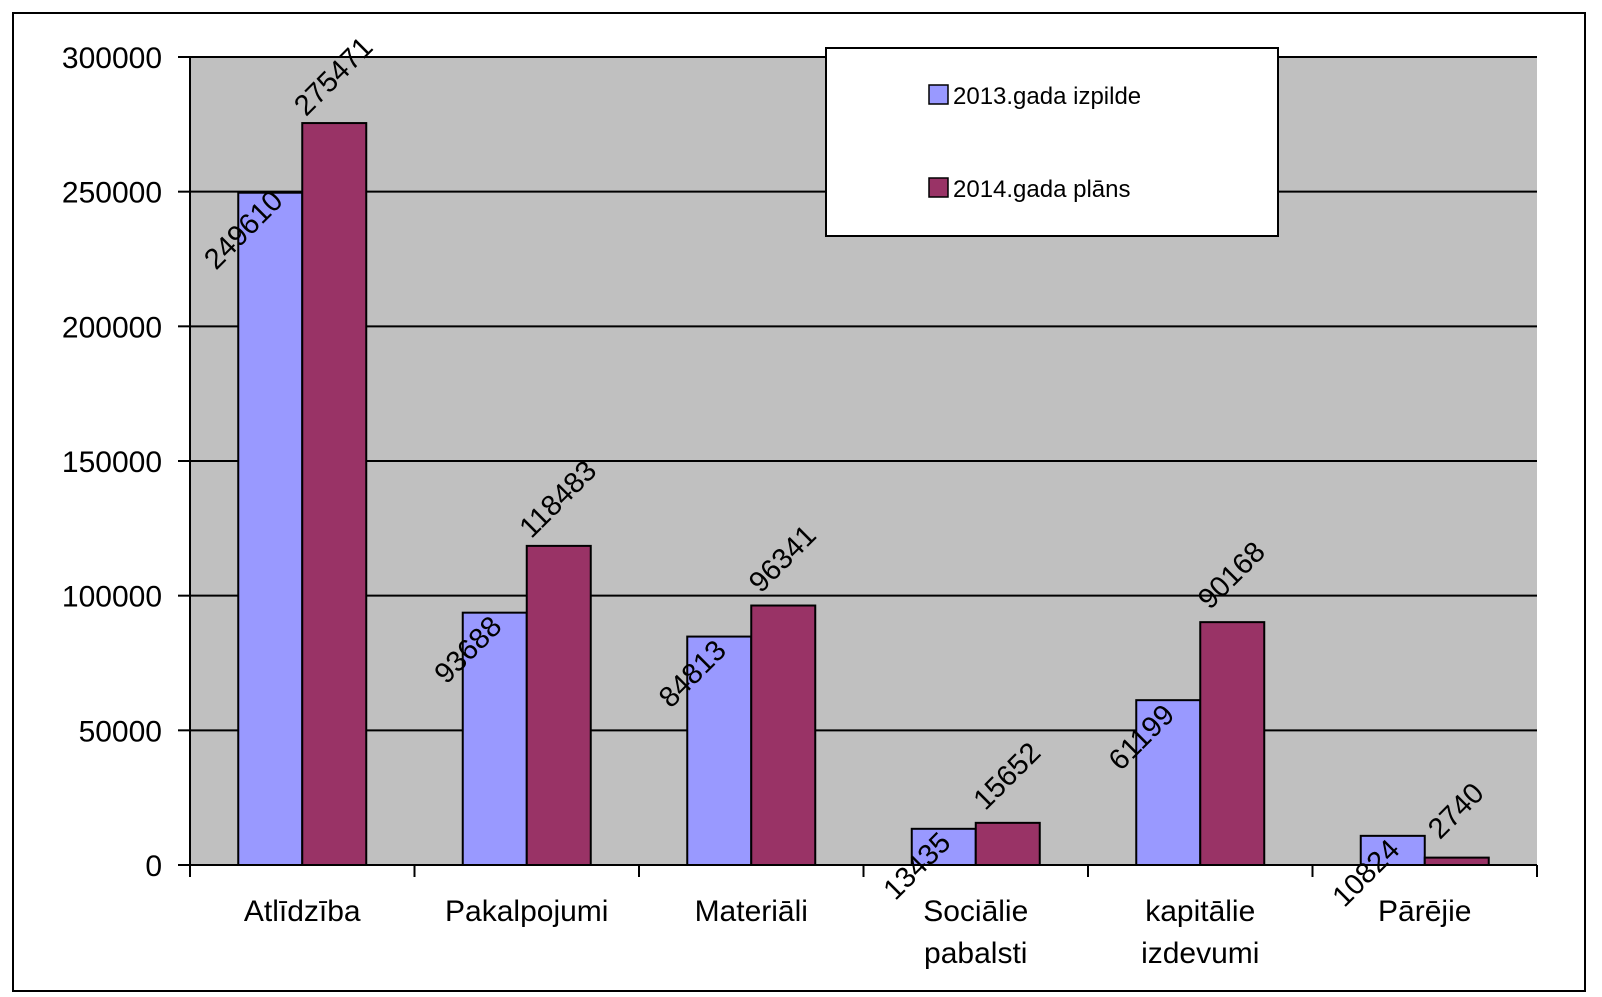  I want to click on legend-label: 2014.gada plāns, so click(1042, 189).